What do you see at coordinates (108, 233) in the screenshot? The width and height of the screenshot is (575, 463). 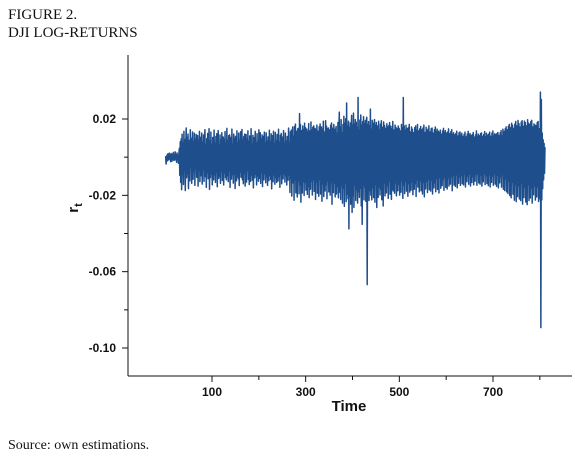 I see `y-ticks: 0.02 -0.02 -0.06 -0.10` at bounding box center [108, 233].